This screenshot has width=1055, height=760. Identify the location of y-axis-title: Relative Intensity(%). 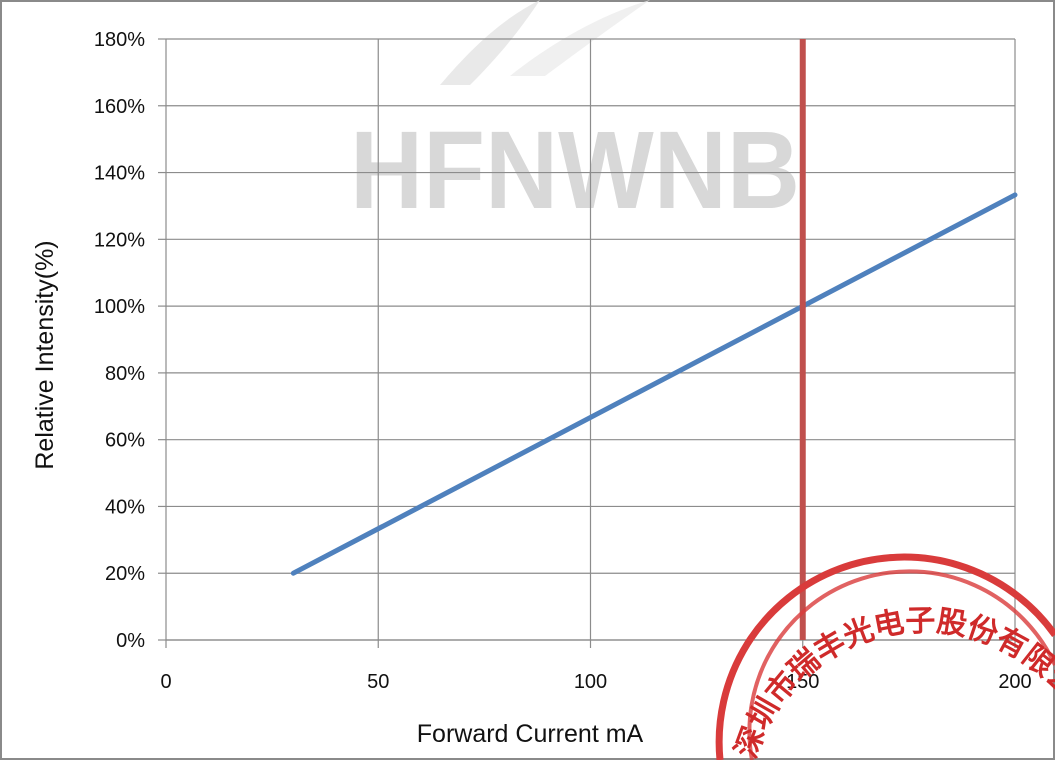
(45, 354).